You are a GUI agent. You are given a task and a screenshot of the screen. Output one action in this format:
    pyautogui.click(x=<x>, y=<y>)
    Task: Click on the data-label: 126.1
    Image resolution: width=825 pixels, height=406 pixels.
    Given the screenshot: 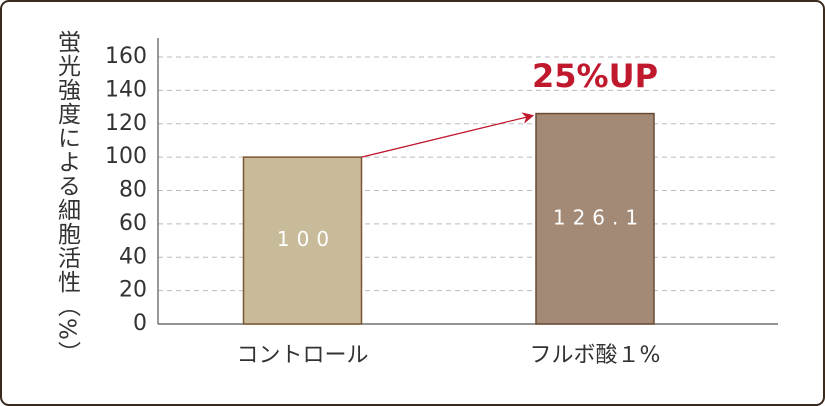 What is the action you would take?
    pyautogui.click(x=599, y=217)
    